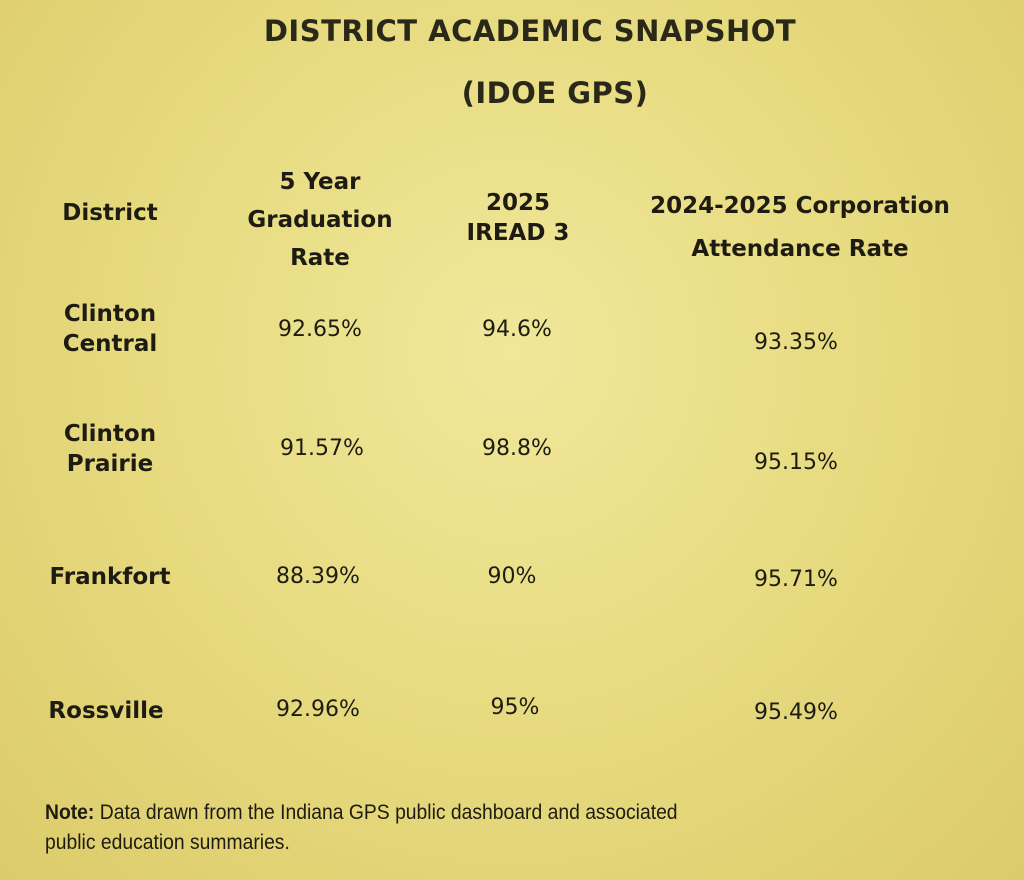 The height and width of the screenshot is (880, 1024). I want to click on graduation-rate: 92.65%, so click(320, 329).